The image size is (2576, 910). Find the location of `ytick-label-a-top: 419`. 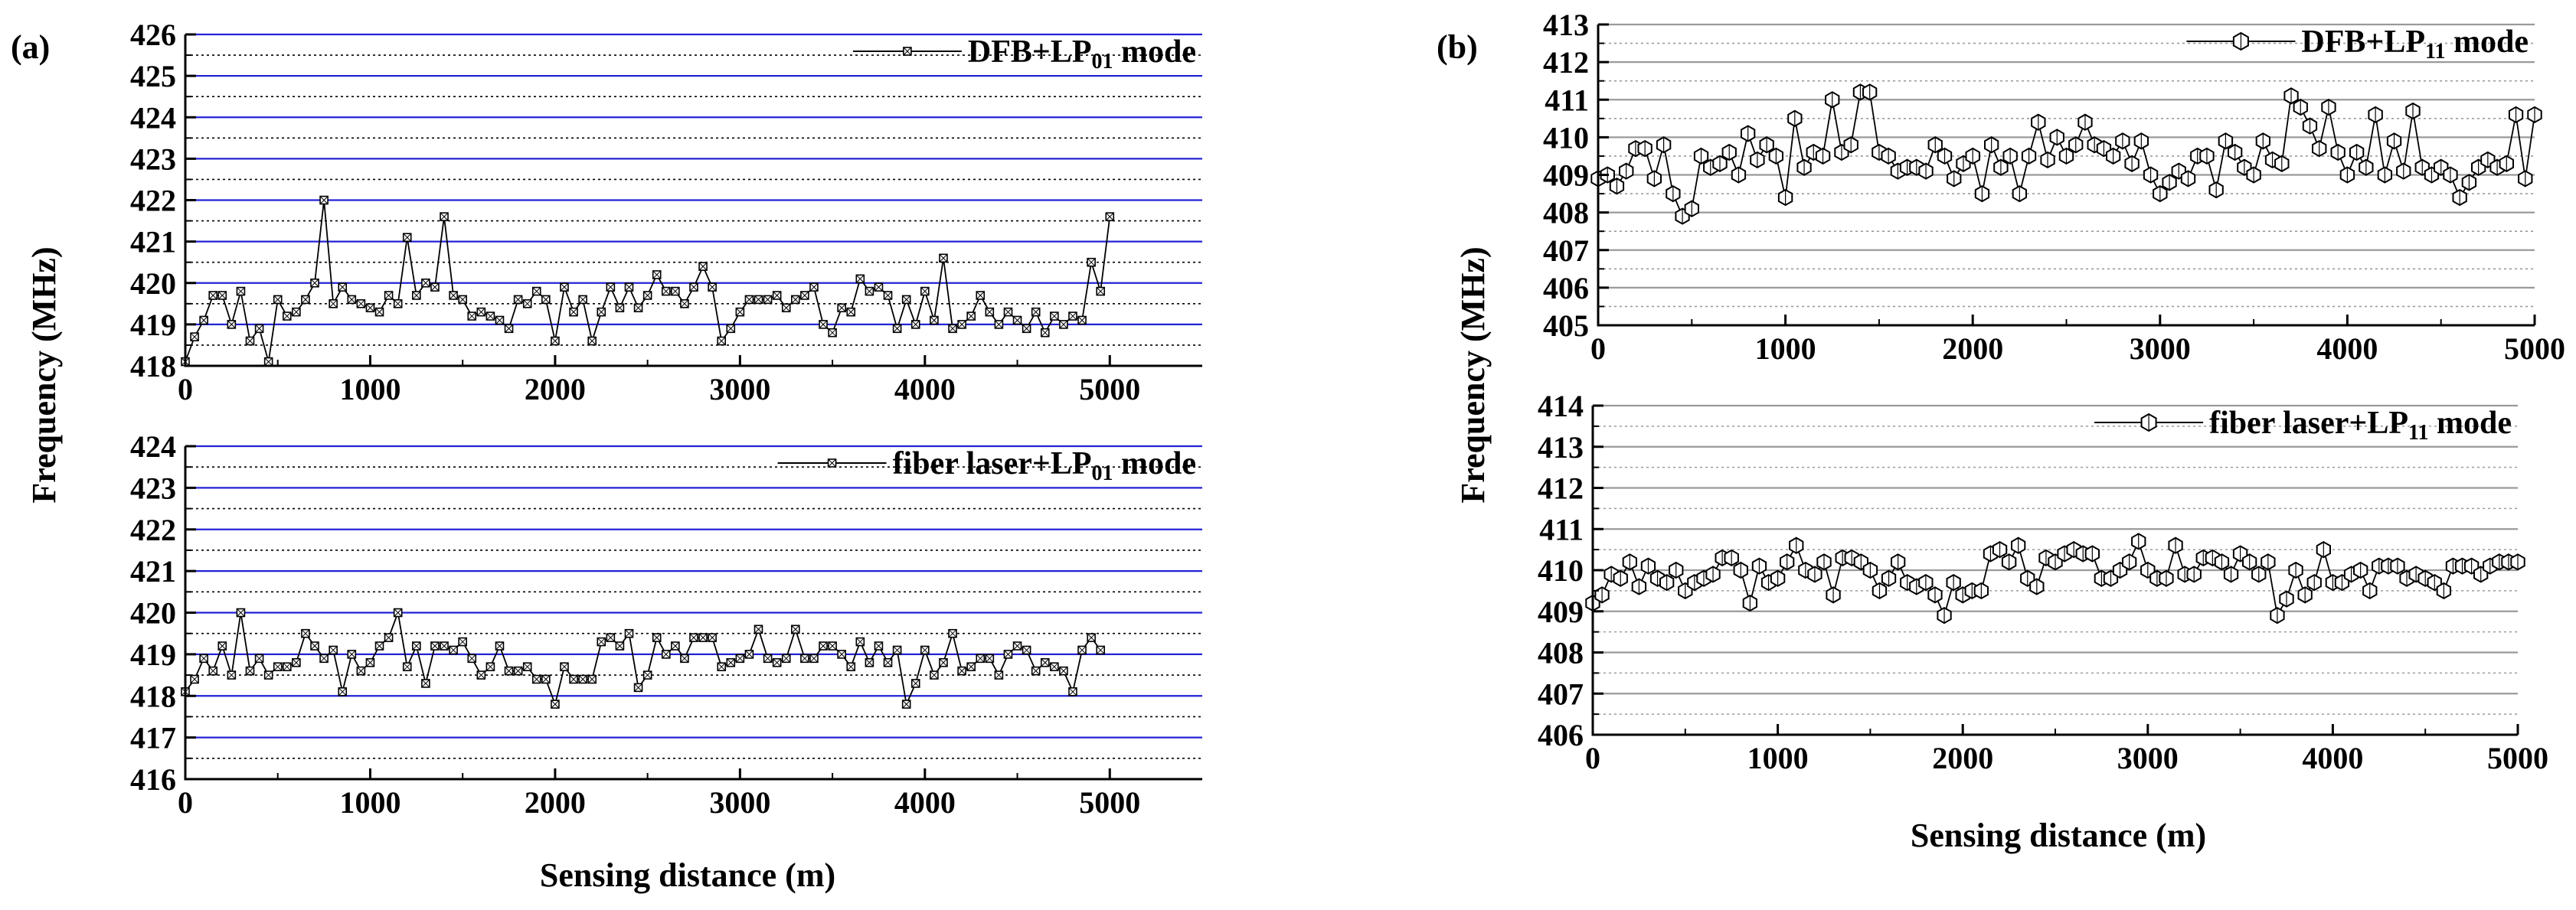

ytick-label-a-top: 419 is located at coordinates (153, 325).